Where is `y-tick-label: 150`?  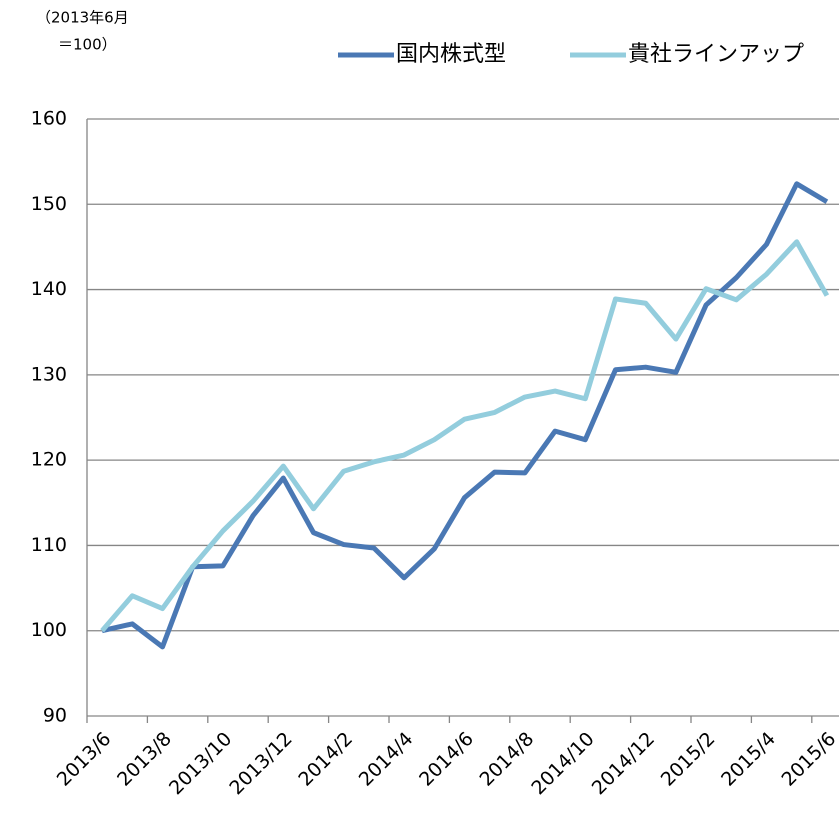
y-tick-label: 150 is located at coordinates (49, 204).